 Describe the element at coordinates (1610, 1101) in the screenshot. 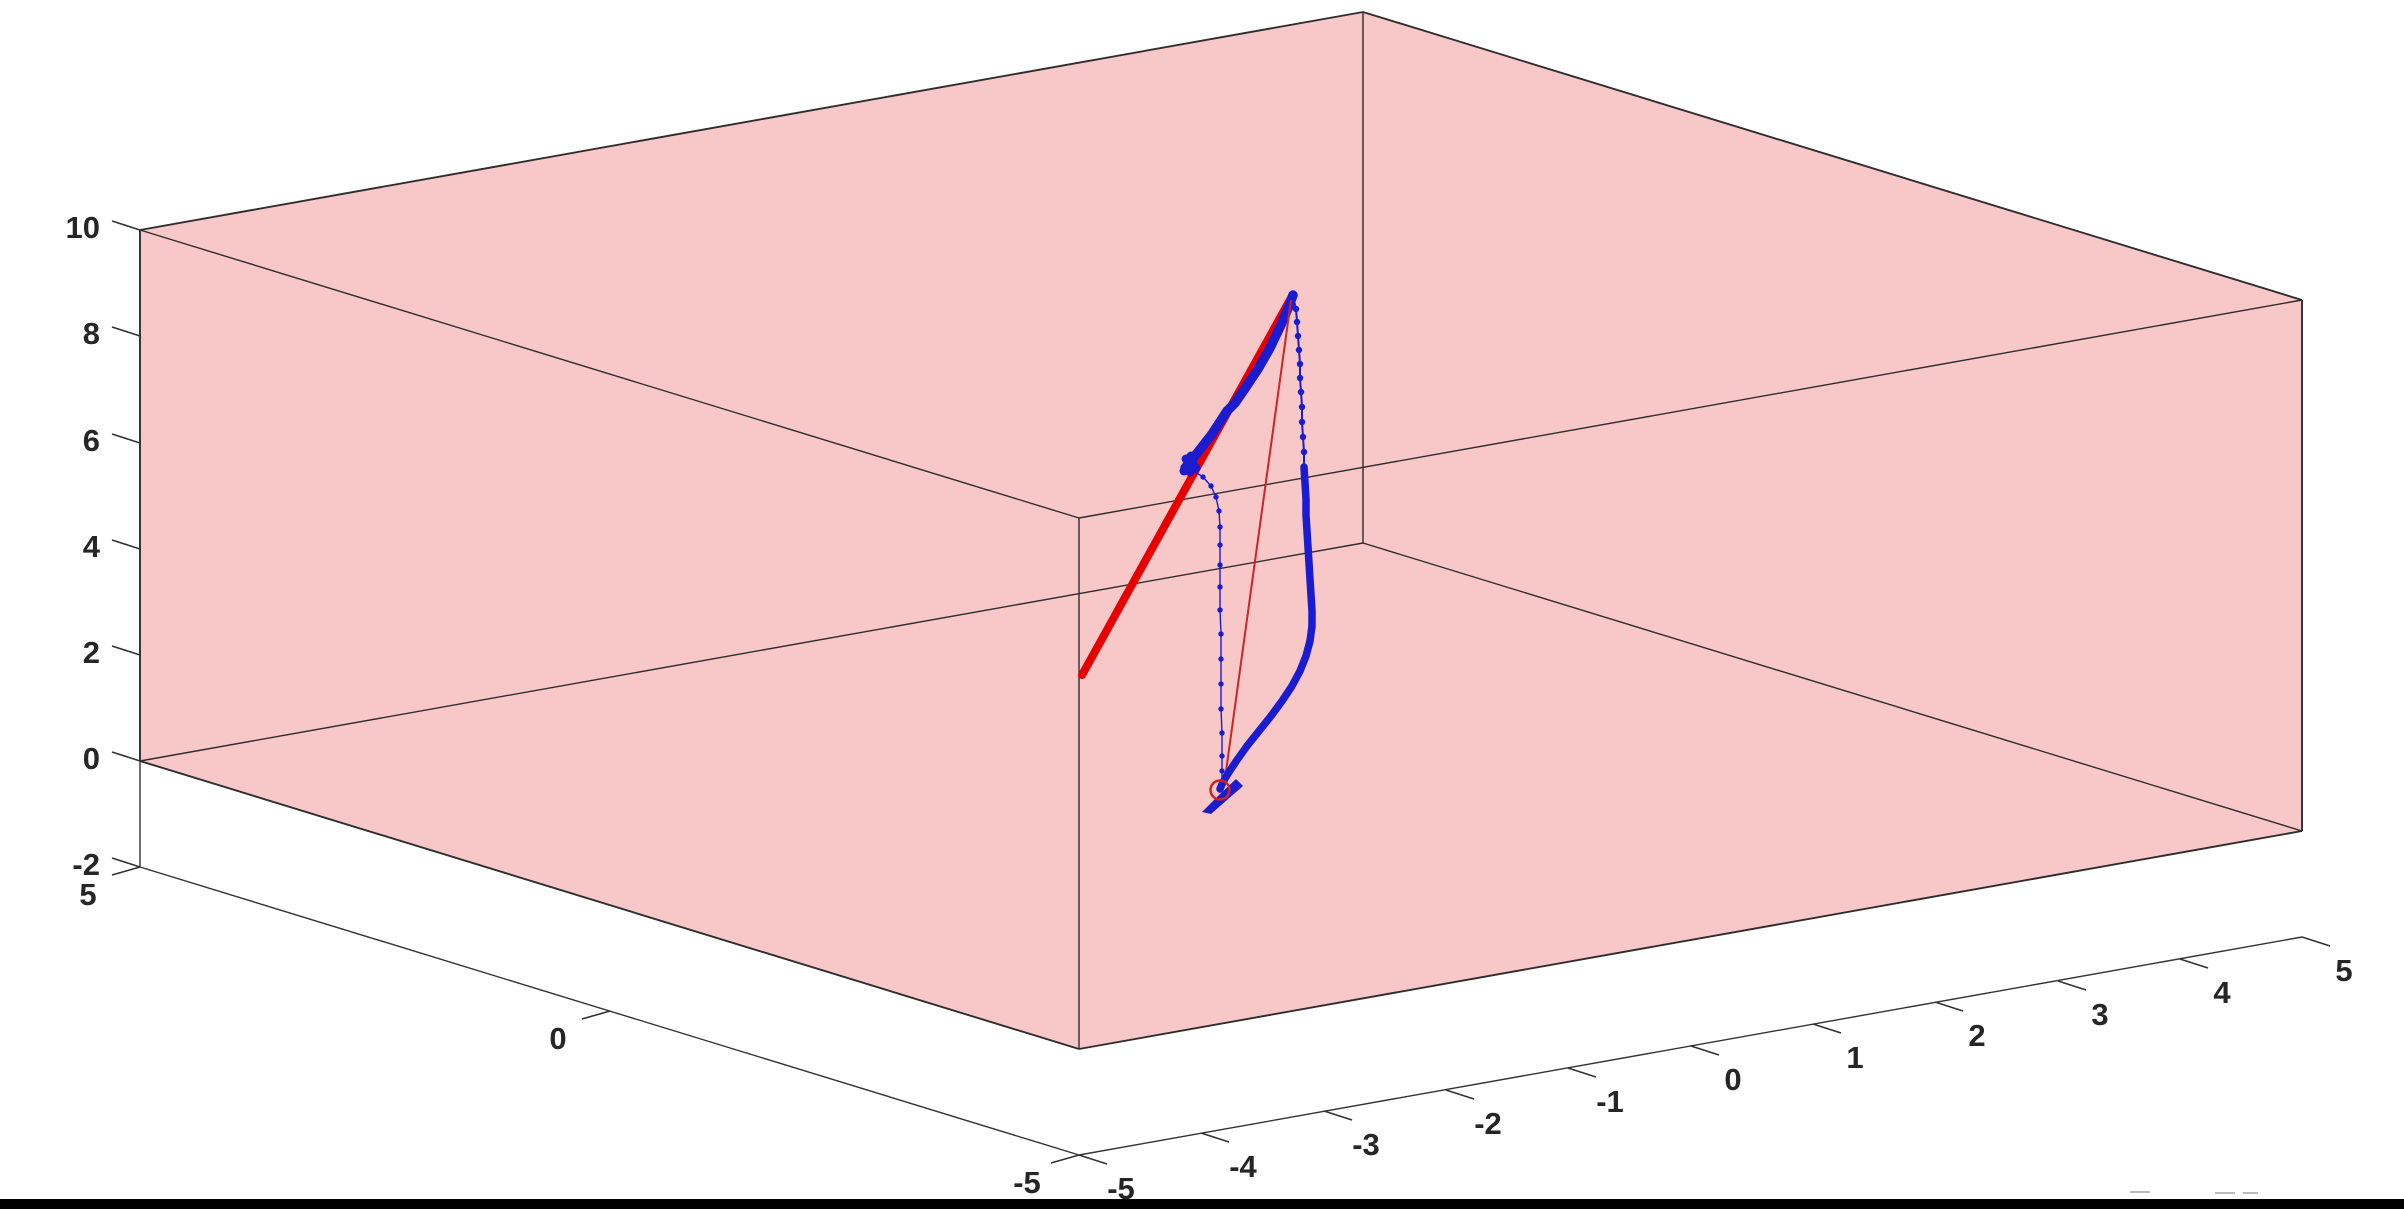

I see `x-tick-label: -1` at that location.